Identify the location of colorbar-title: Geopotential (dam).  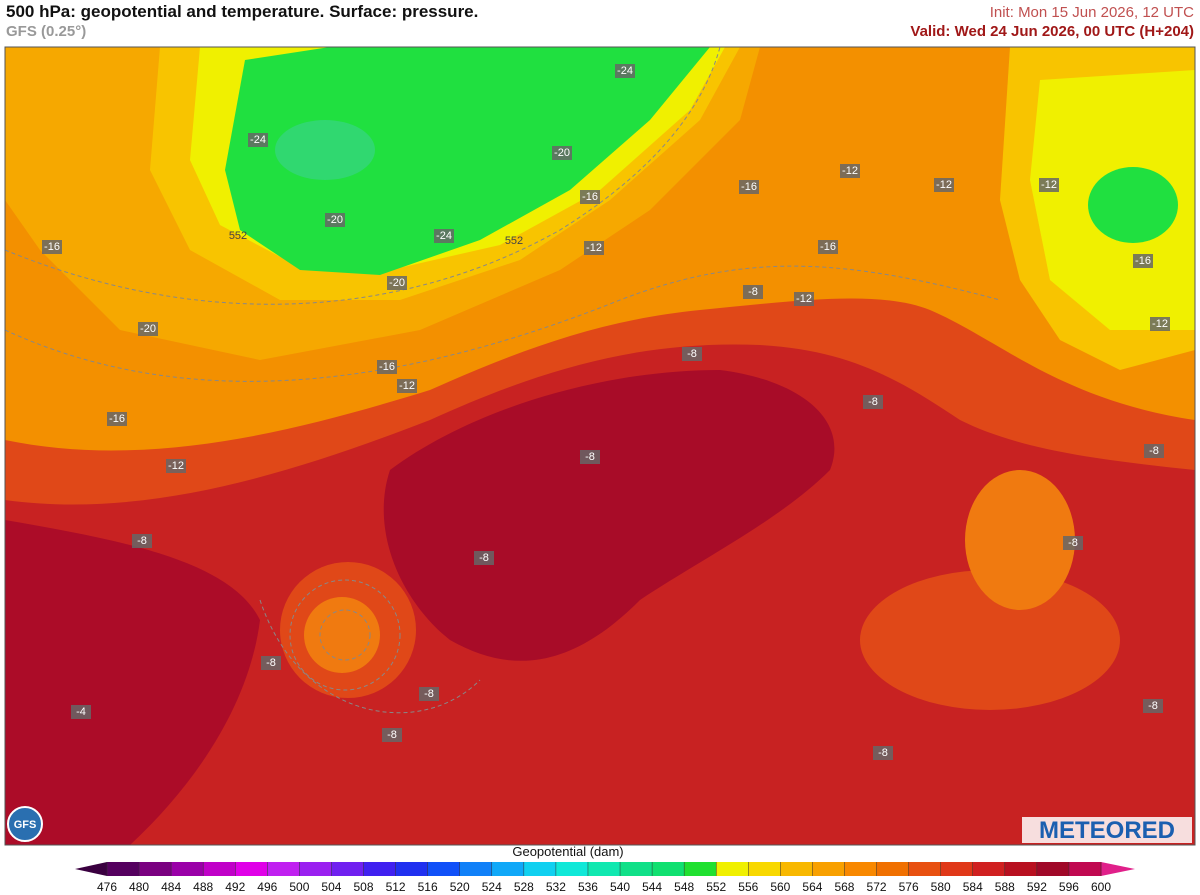
(567, 851).